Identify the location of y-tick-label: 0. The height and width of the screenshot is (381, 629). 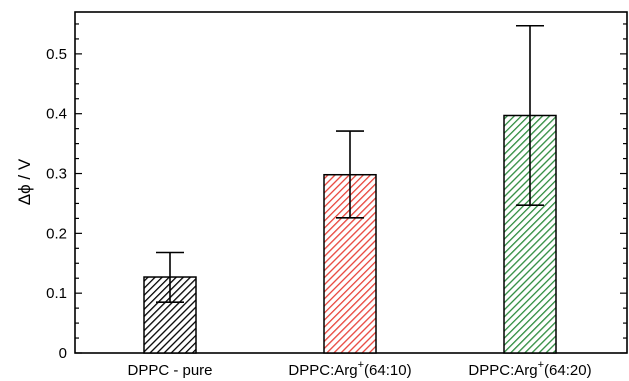
(63, 353).